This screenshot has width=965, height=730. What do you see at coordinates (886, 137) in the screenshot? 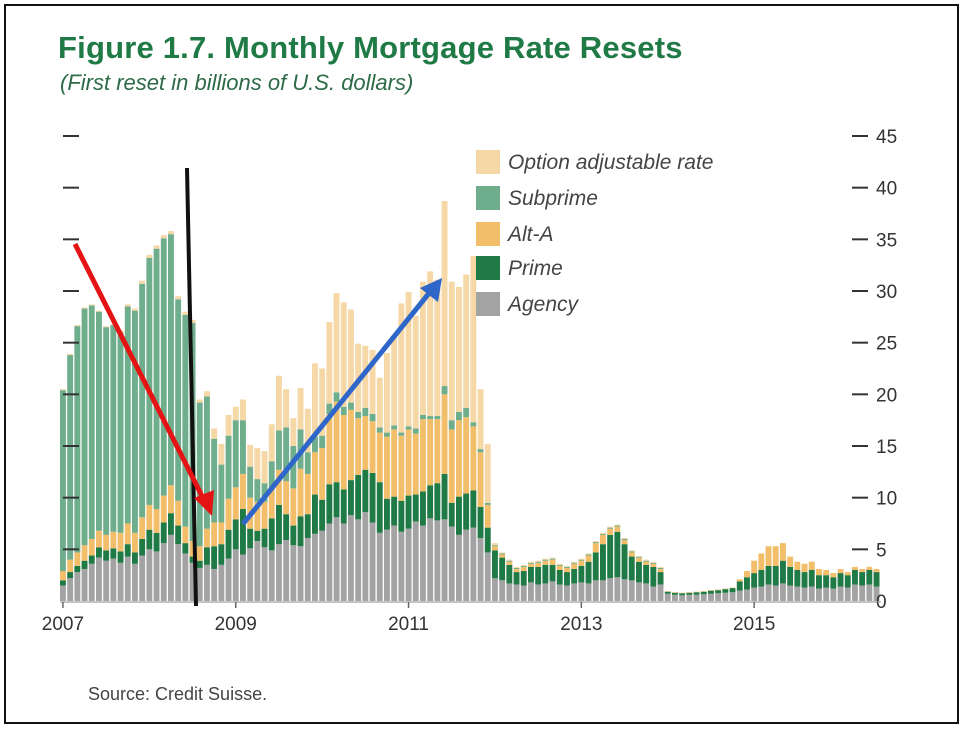
I see `y-tick-label: 45` at bounding box center [886, 137].